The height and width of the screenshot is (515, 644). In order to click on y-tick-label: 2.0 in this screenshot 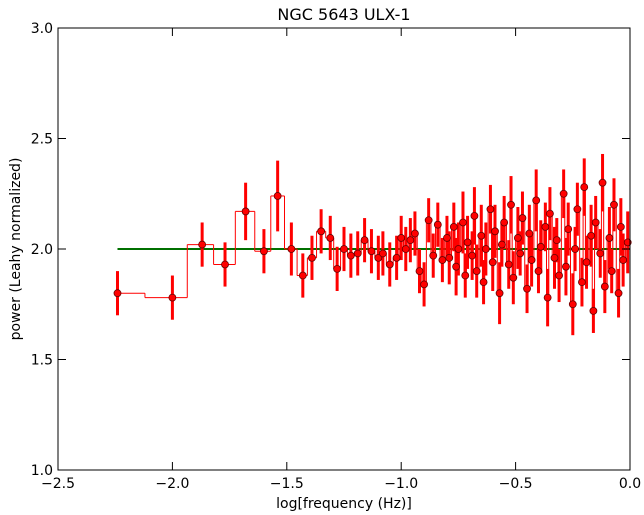, I will do `click(42, 250)`.